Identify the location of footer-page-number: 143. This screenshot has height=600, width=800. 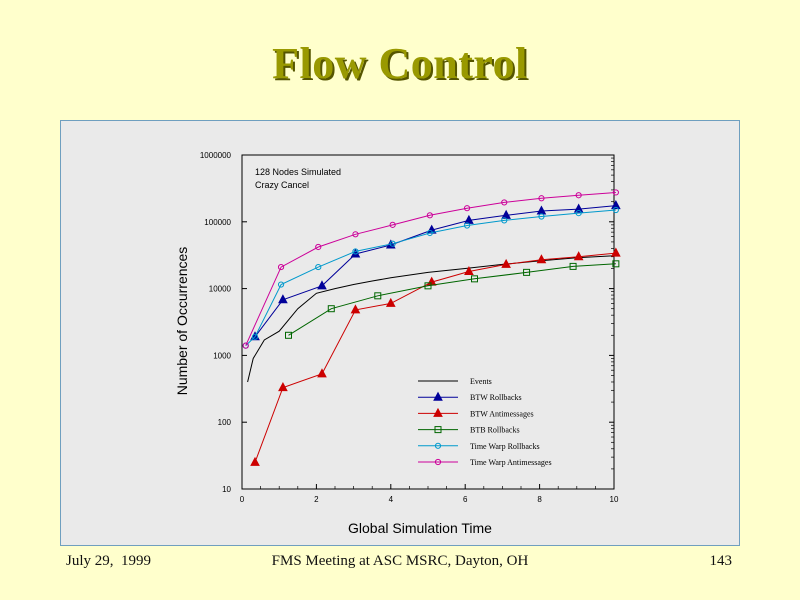
(721, 561).